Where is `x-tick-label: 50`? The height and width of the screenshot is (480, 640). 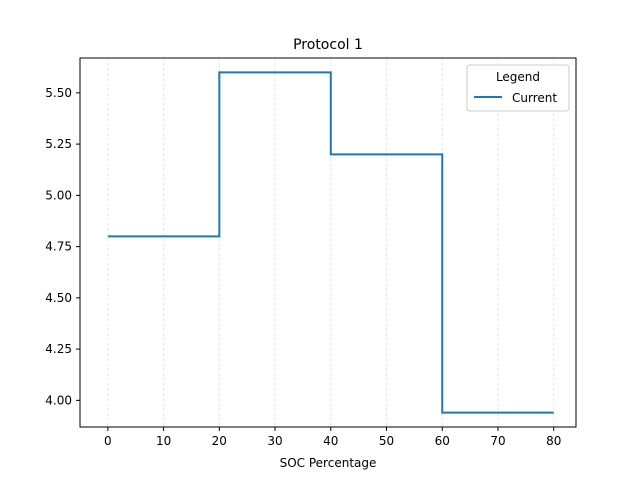
x-tick-label: 50 is located at coordinates (386, 441).